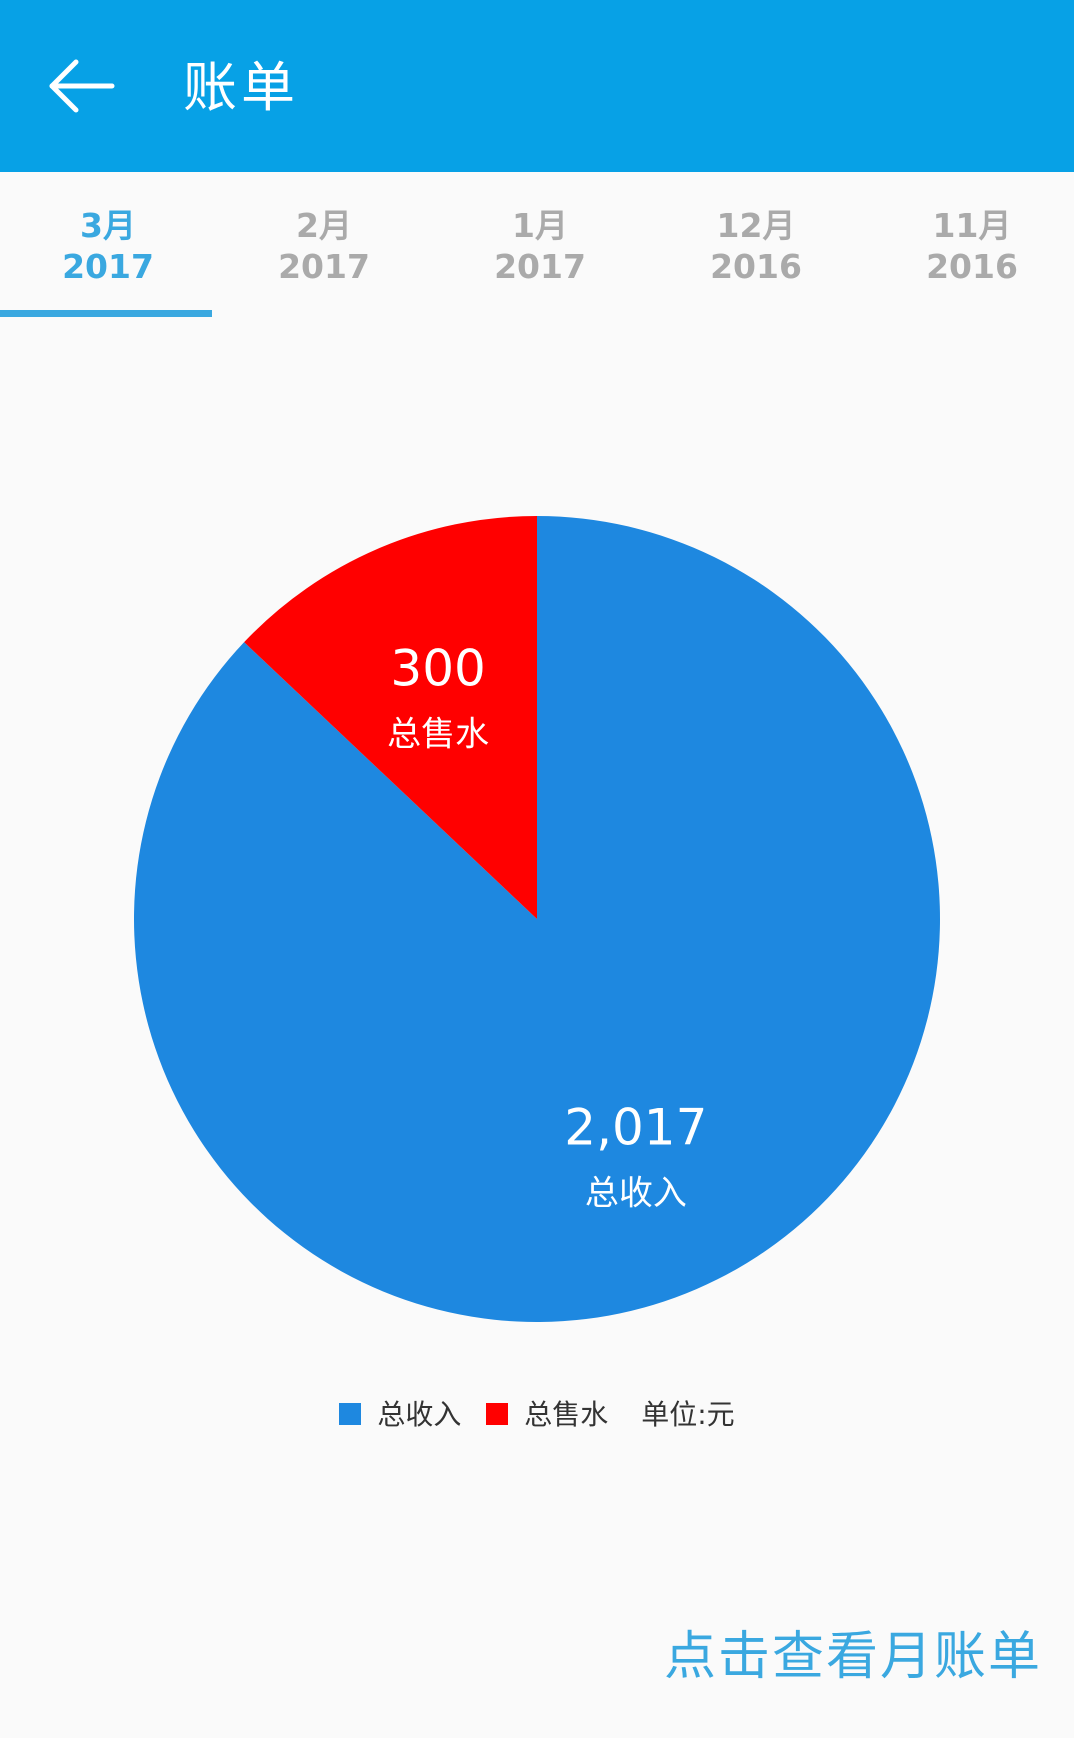 This screenshot has height=1738, width=1074. Describe the element at coordinates (438, 735) in the screenshot. I see `pie-label-water-sales: 总售水` at that location.